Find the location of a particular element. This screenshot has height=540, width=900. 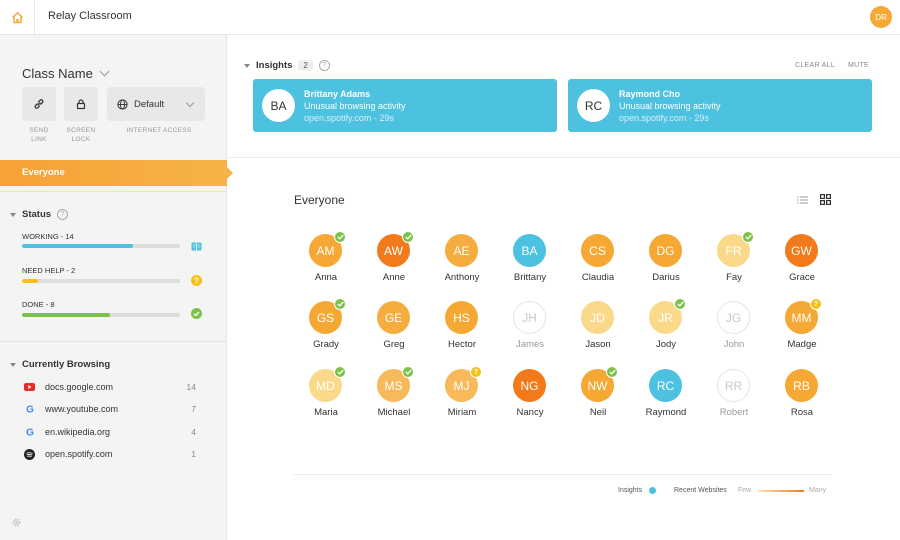

insight-student-name: Raymond Cho is located at coordinates (650, 94).